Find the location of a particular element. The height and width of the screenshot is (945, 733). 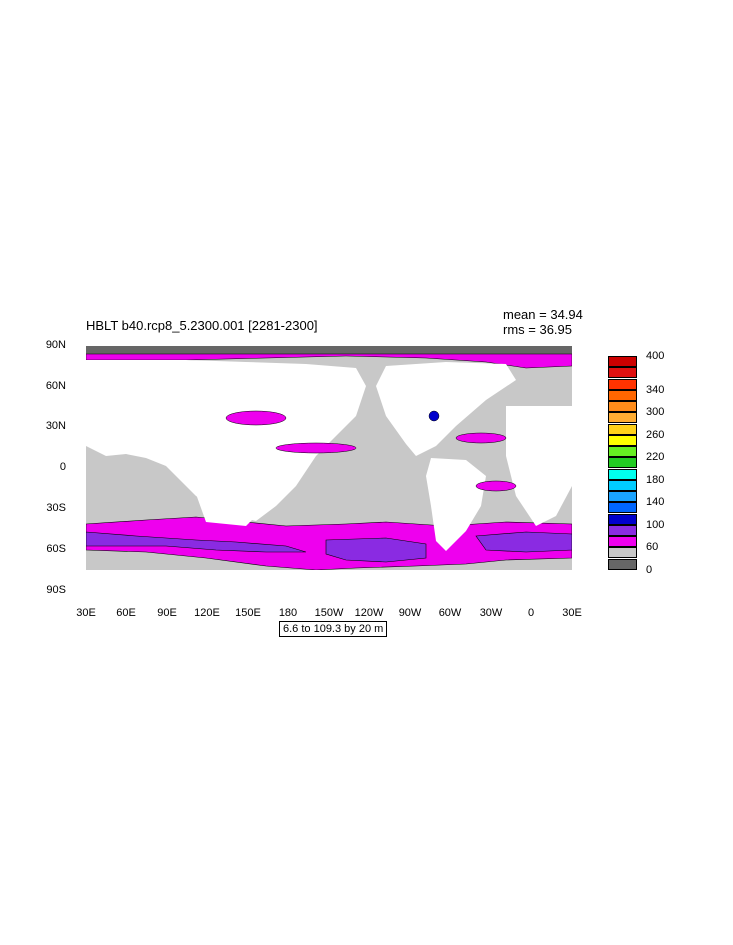

lon-label: 0 is located at coordinates (531, 613).